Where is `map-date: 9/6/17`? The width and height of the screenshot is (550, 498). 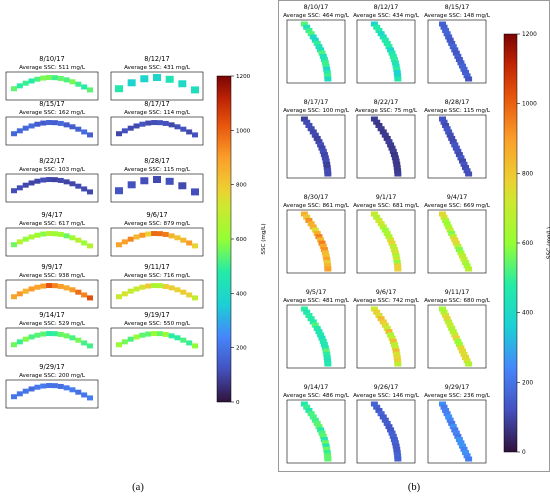 map-date: 9/6/17 is located at coordinates (386, 292).